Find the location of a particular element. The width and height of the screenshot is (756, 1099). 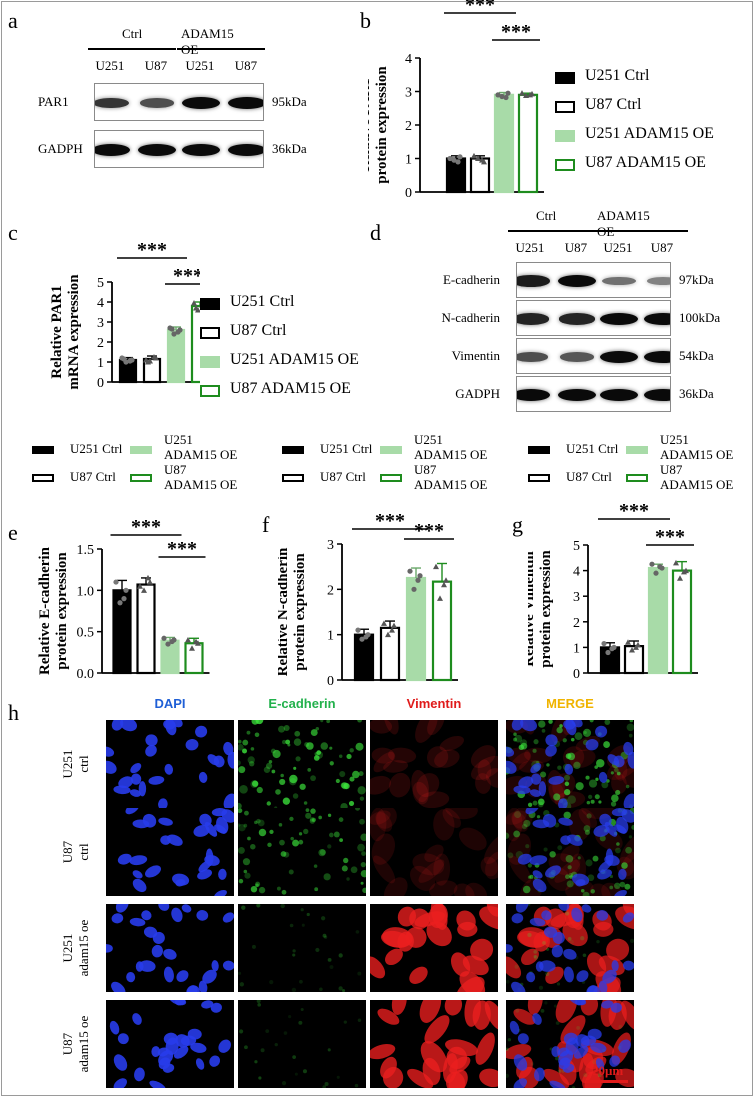

y-tick-label: 0 is located at coordinates (100, 383).